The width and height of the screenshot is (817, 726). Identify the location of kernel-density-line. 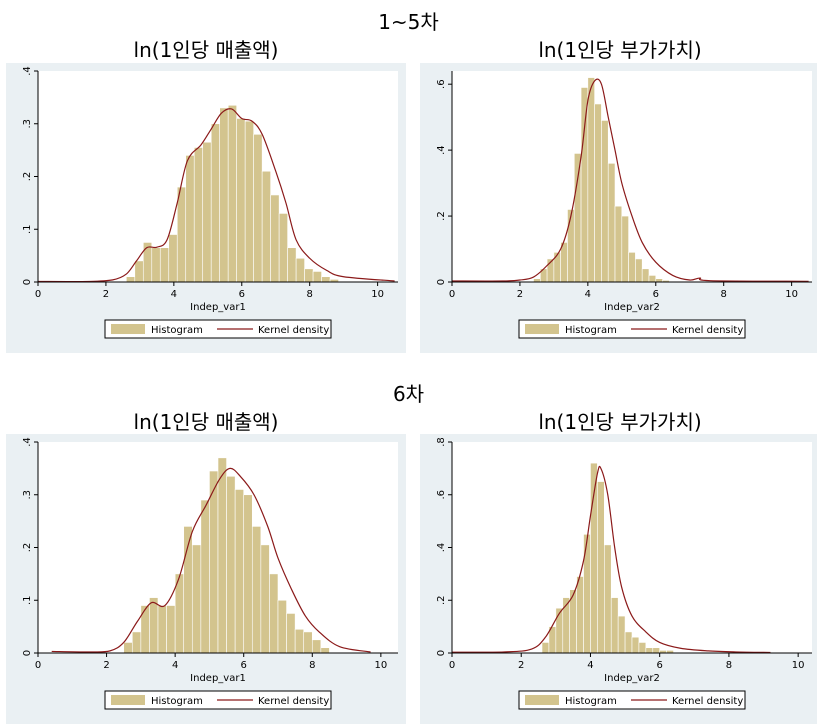
(211, 560).